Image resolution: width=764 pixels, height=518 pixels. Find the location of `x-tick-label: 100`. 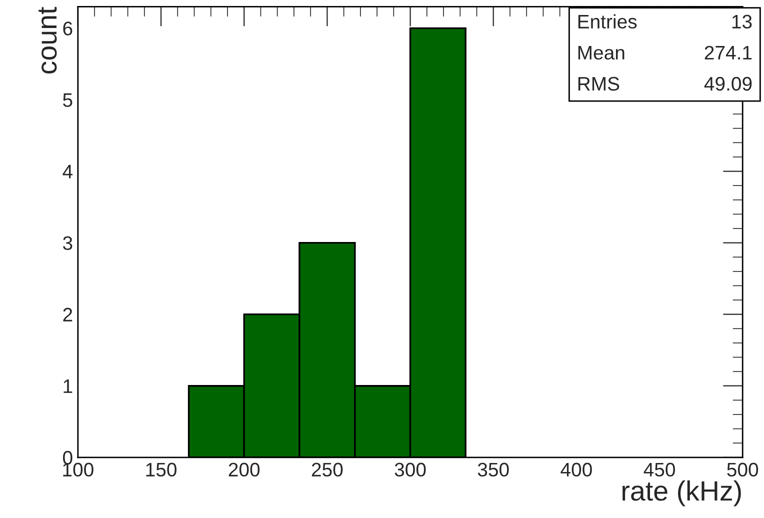

x-tick-label: 100 is located at coordinates (78, 469).